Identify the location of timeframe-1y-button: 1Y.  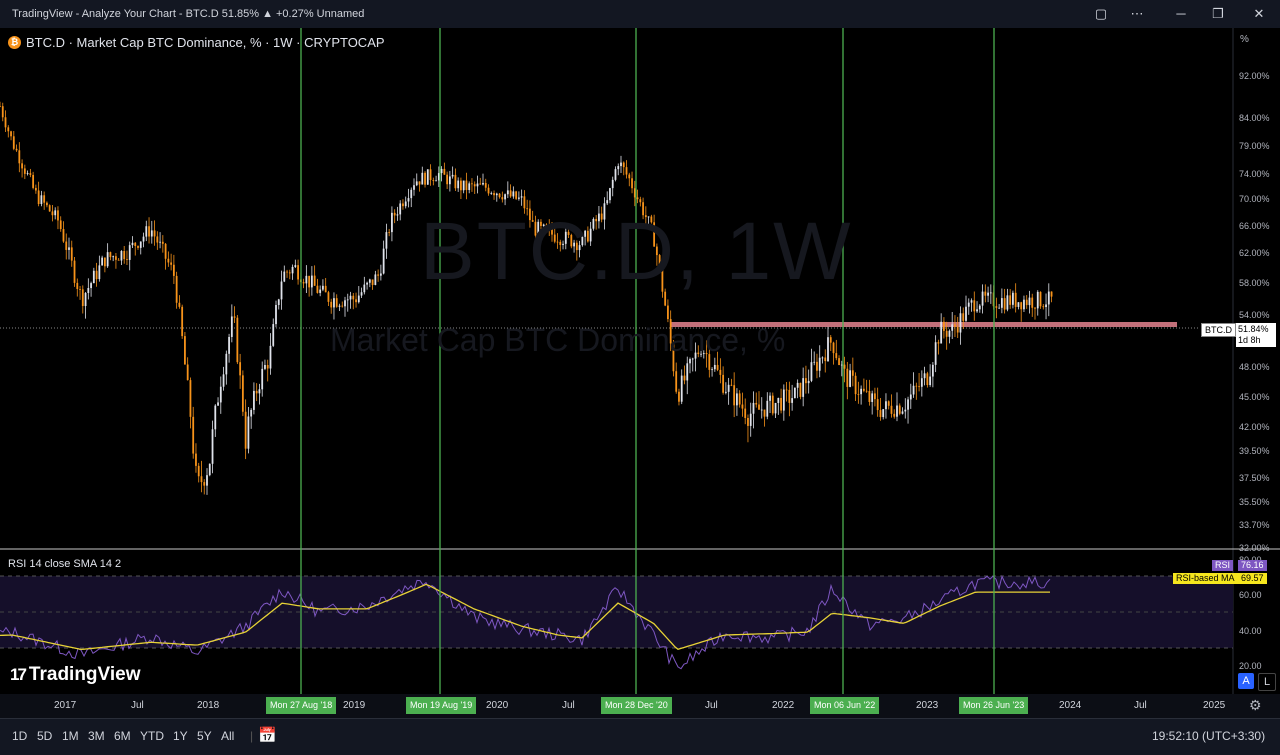
(180, 736).